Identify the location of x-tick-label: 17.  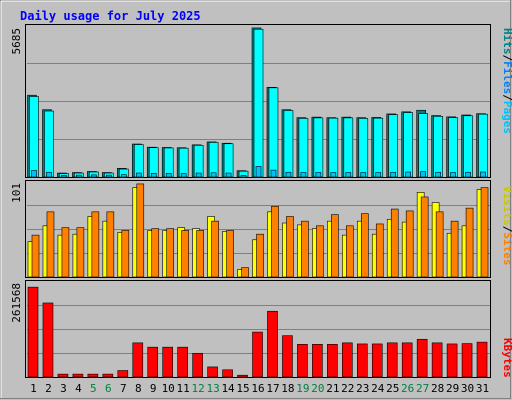
(272, 388).